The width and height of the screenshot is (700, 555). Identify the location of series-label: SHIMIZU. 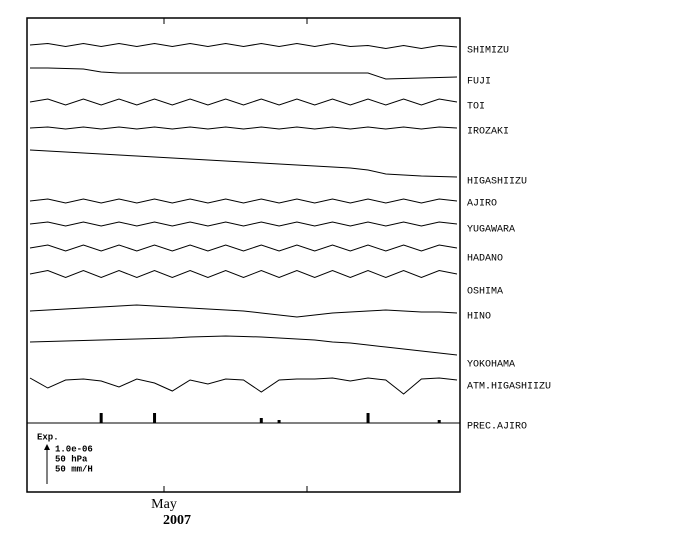
(488, 51).